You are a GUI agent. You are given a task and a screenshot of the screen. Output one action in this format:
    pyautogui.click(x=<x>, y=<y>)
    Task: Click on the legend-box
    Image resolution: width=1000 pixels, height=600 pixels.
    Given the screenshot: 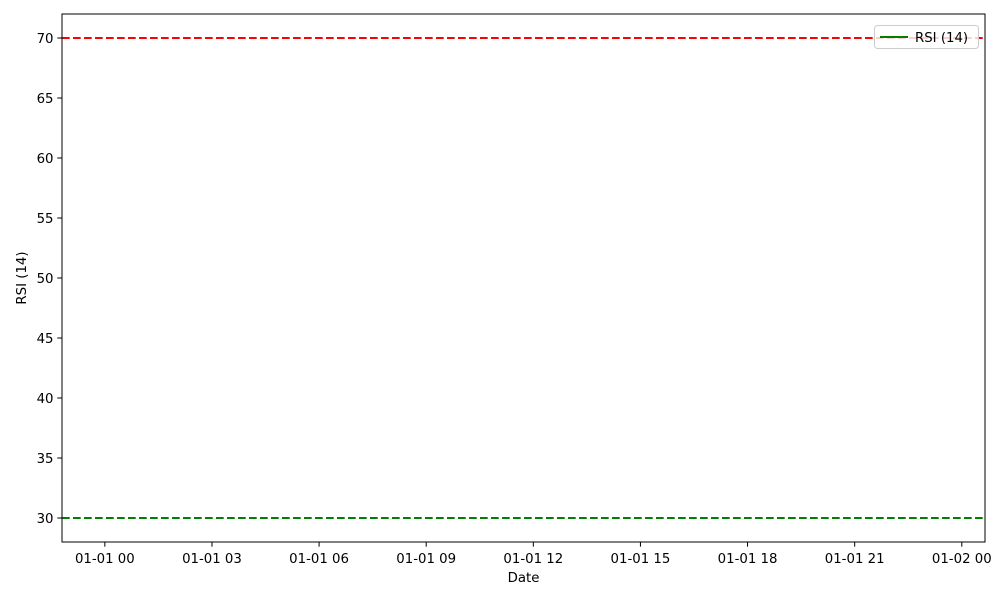 What is the action you would take?
    pyautogui.click(x=926, y=37)
    